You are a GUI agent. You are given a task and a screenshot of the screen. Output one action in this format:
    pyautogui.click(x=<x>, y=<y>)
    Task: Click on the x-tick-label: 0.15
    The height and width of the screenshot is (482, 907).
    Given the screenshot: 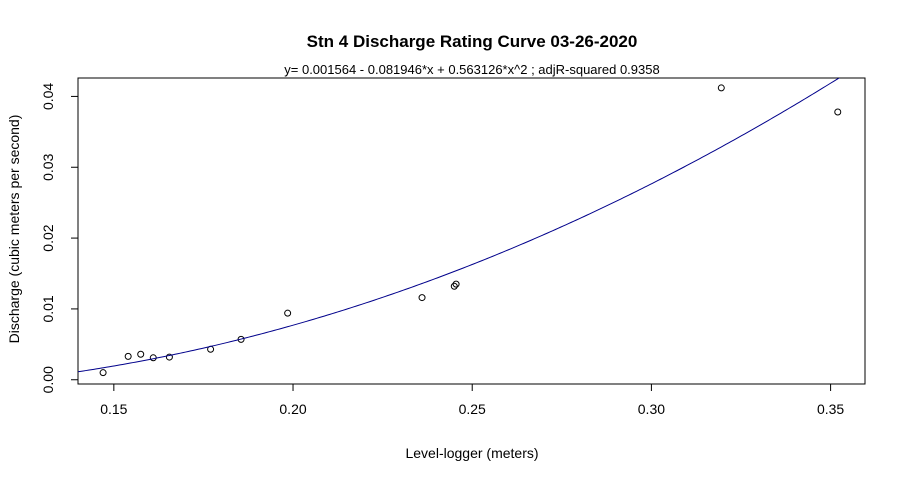 What is the action you would take?
    pyautogui.click(x=113, y=409)
    